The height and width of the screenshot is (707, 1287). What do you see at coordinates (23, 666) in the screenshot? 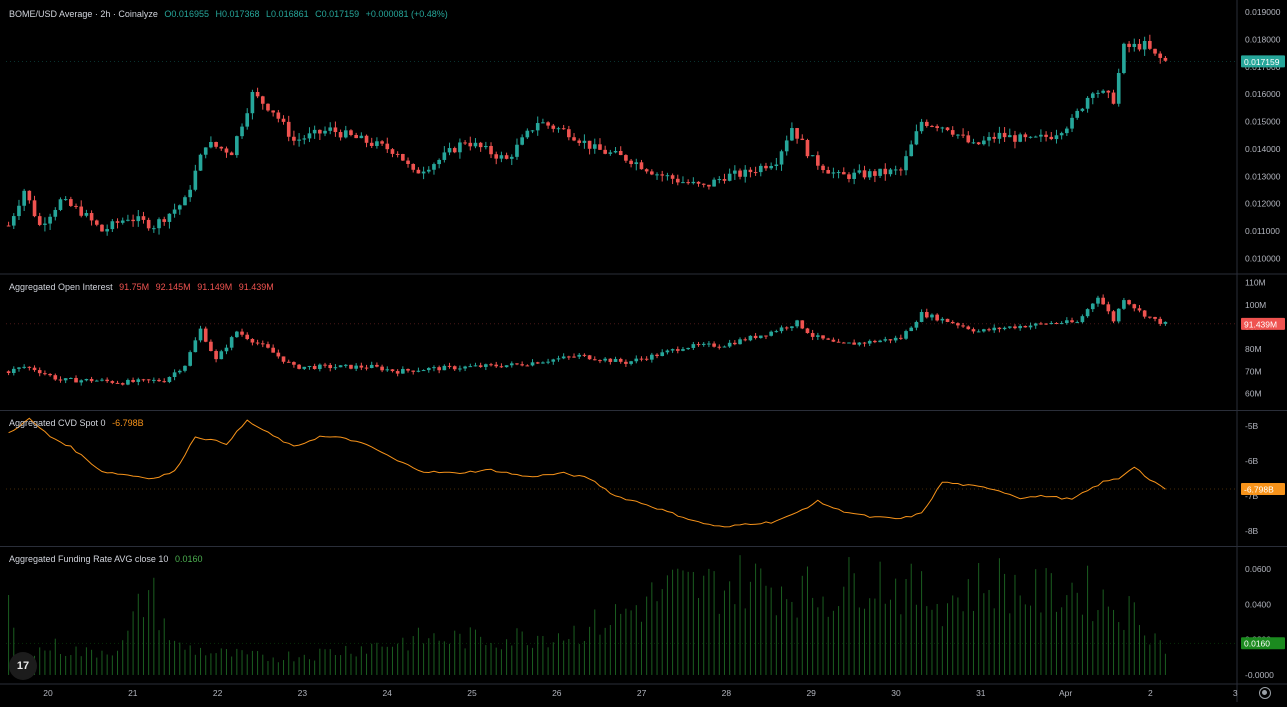
I see `tradingview-logo: 17` at bounding box center [23, 666].